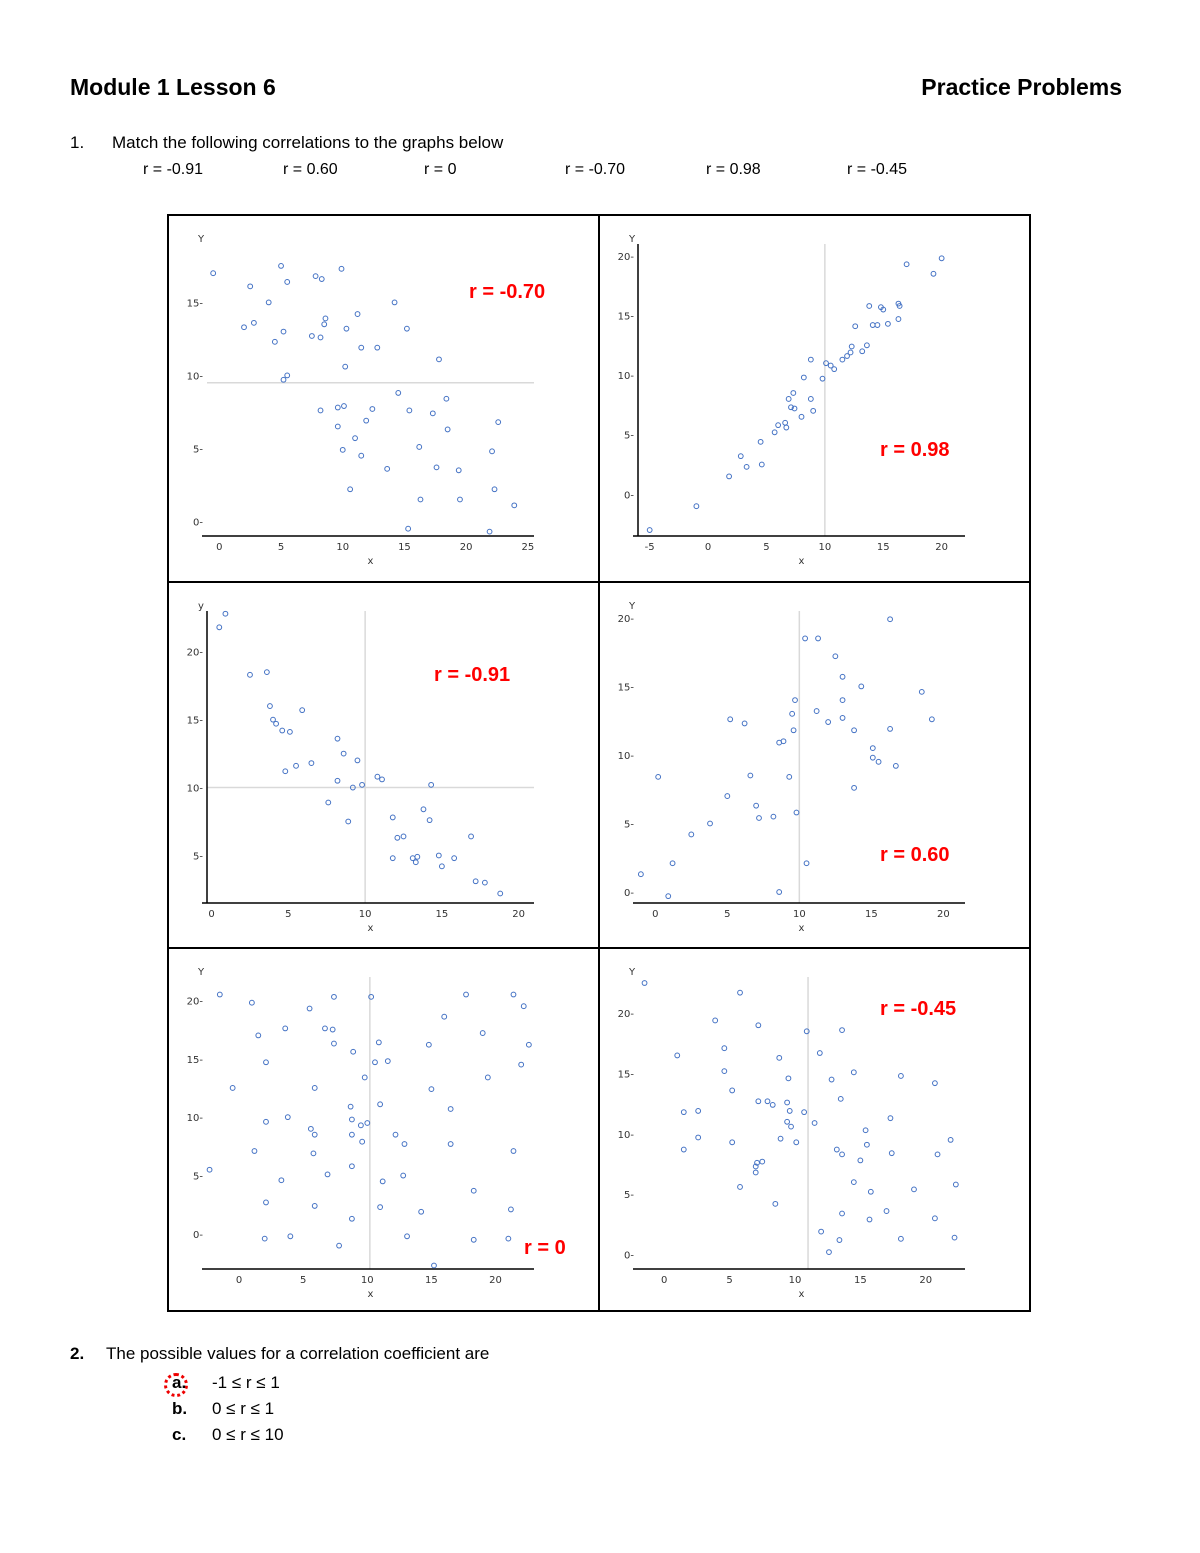 The width and height of the screenshot is (1200, 1553). Describe the element at coordinates (595, 169) in the screenshot. I see `choice: r = -0.70` at that location.